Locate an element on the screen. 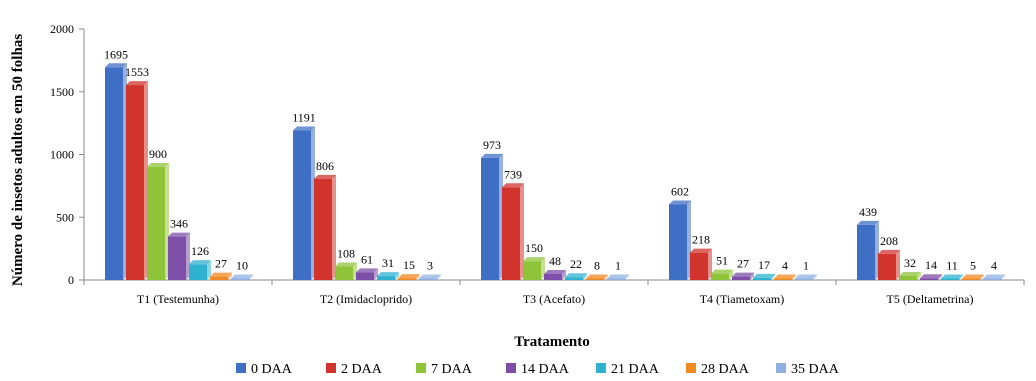  legend-item: 35 DAA is located at coordinates (808, 369).